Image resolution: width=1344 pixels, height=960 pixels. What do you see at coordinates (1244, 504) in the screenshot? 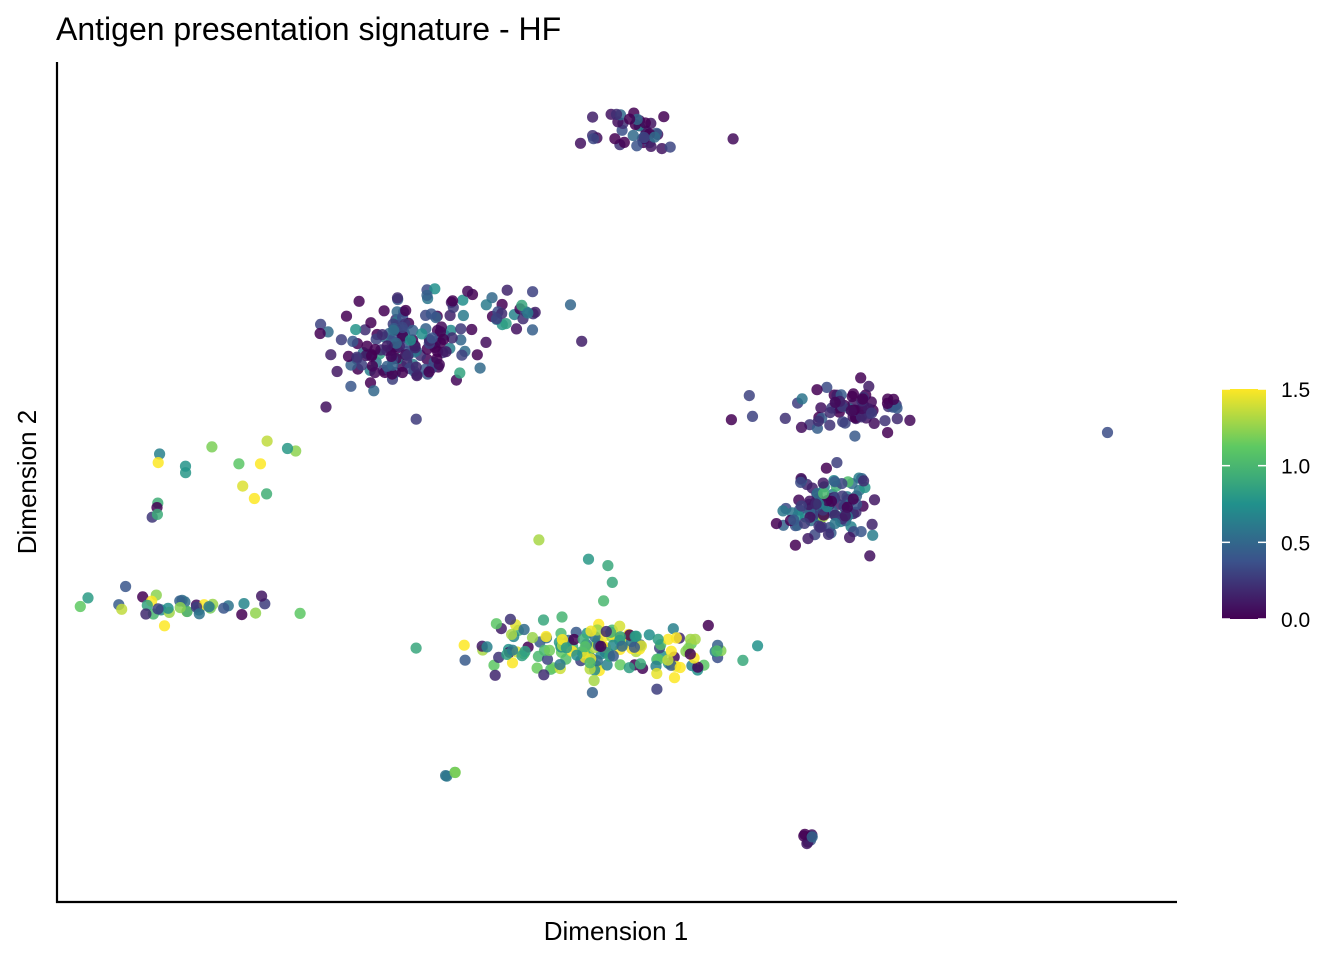
I see `colorbar-gradient` at bounding box center [1244, 504].